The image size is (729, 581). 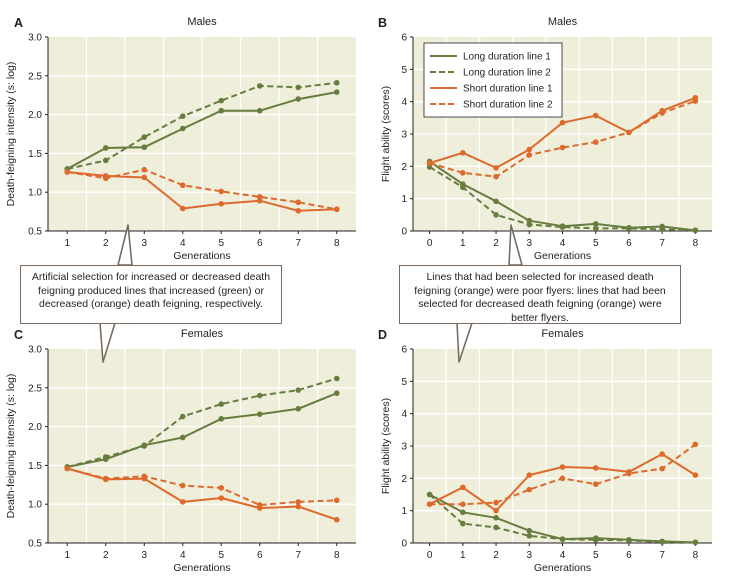 What do you see at coordinates (404, 479) in the screenshot?
I see `y-tick-label: 2` at bounding box center [404, 479].